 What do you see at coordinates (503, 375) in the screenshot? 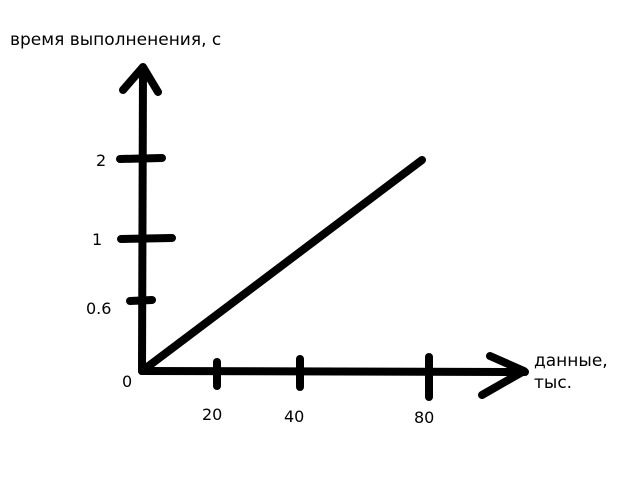
I see `x-axis-arrow` at bounding box center [503, 375].